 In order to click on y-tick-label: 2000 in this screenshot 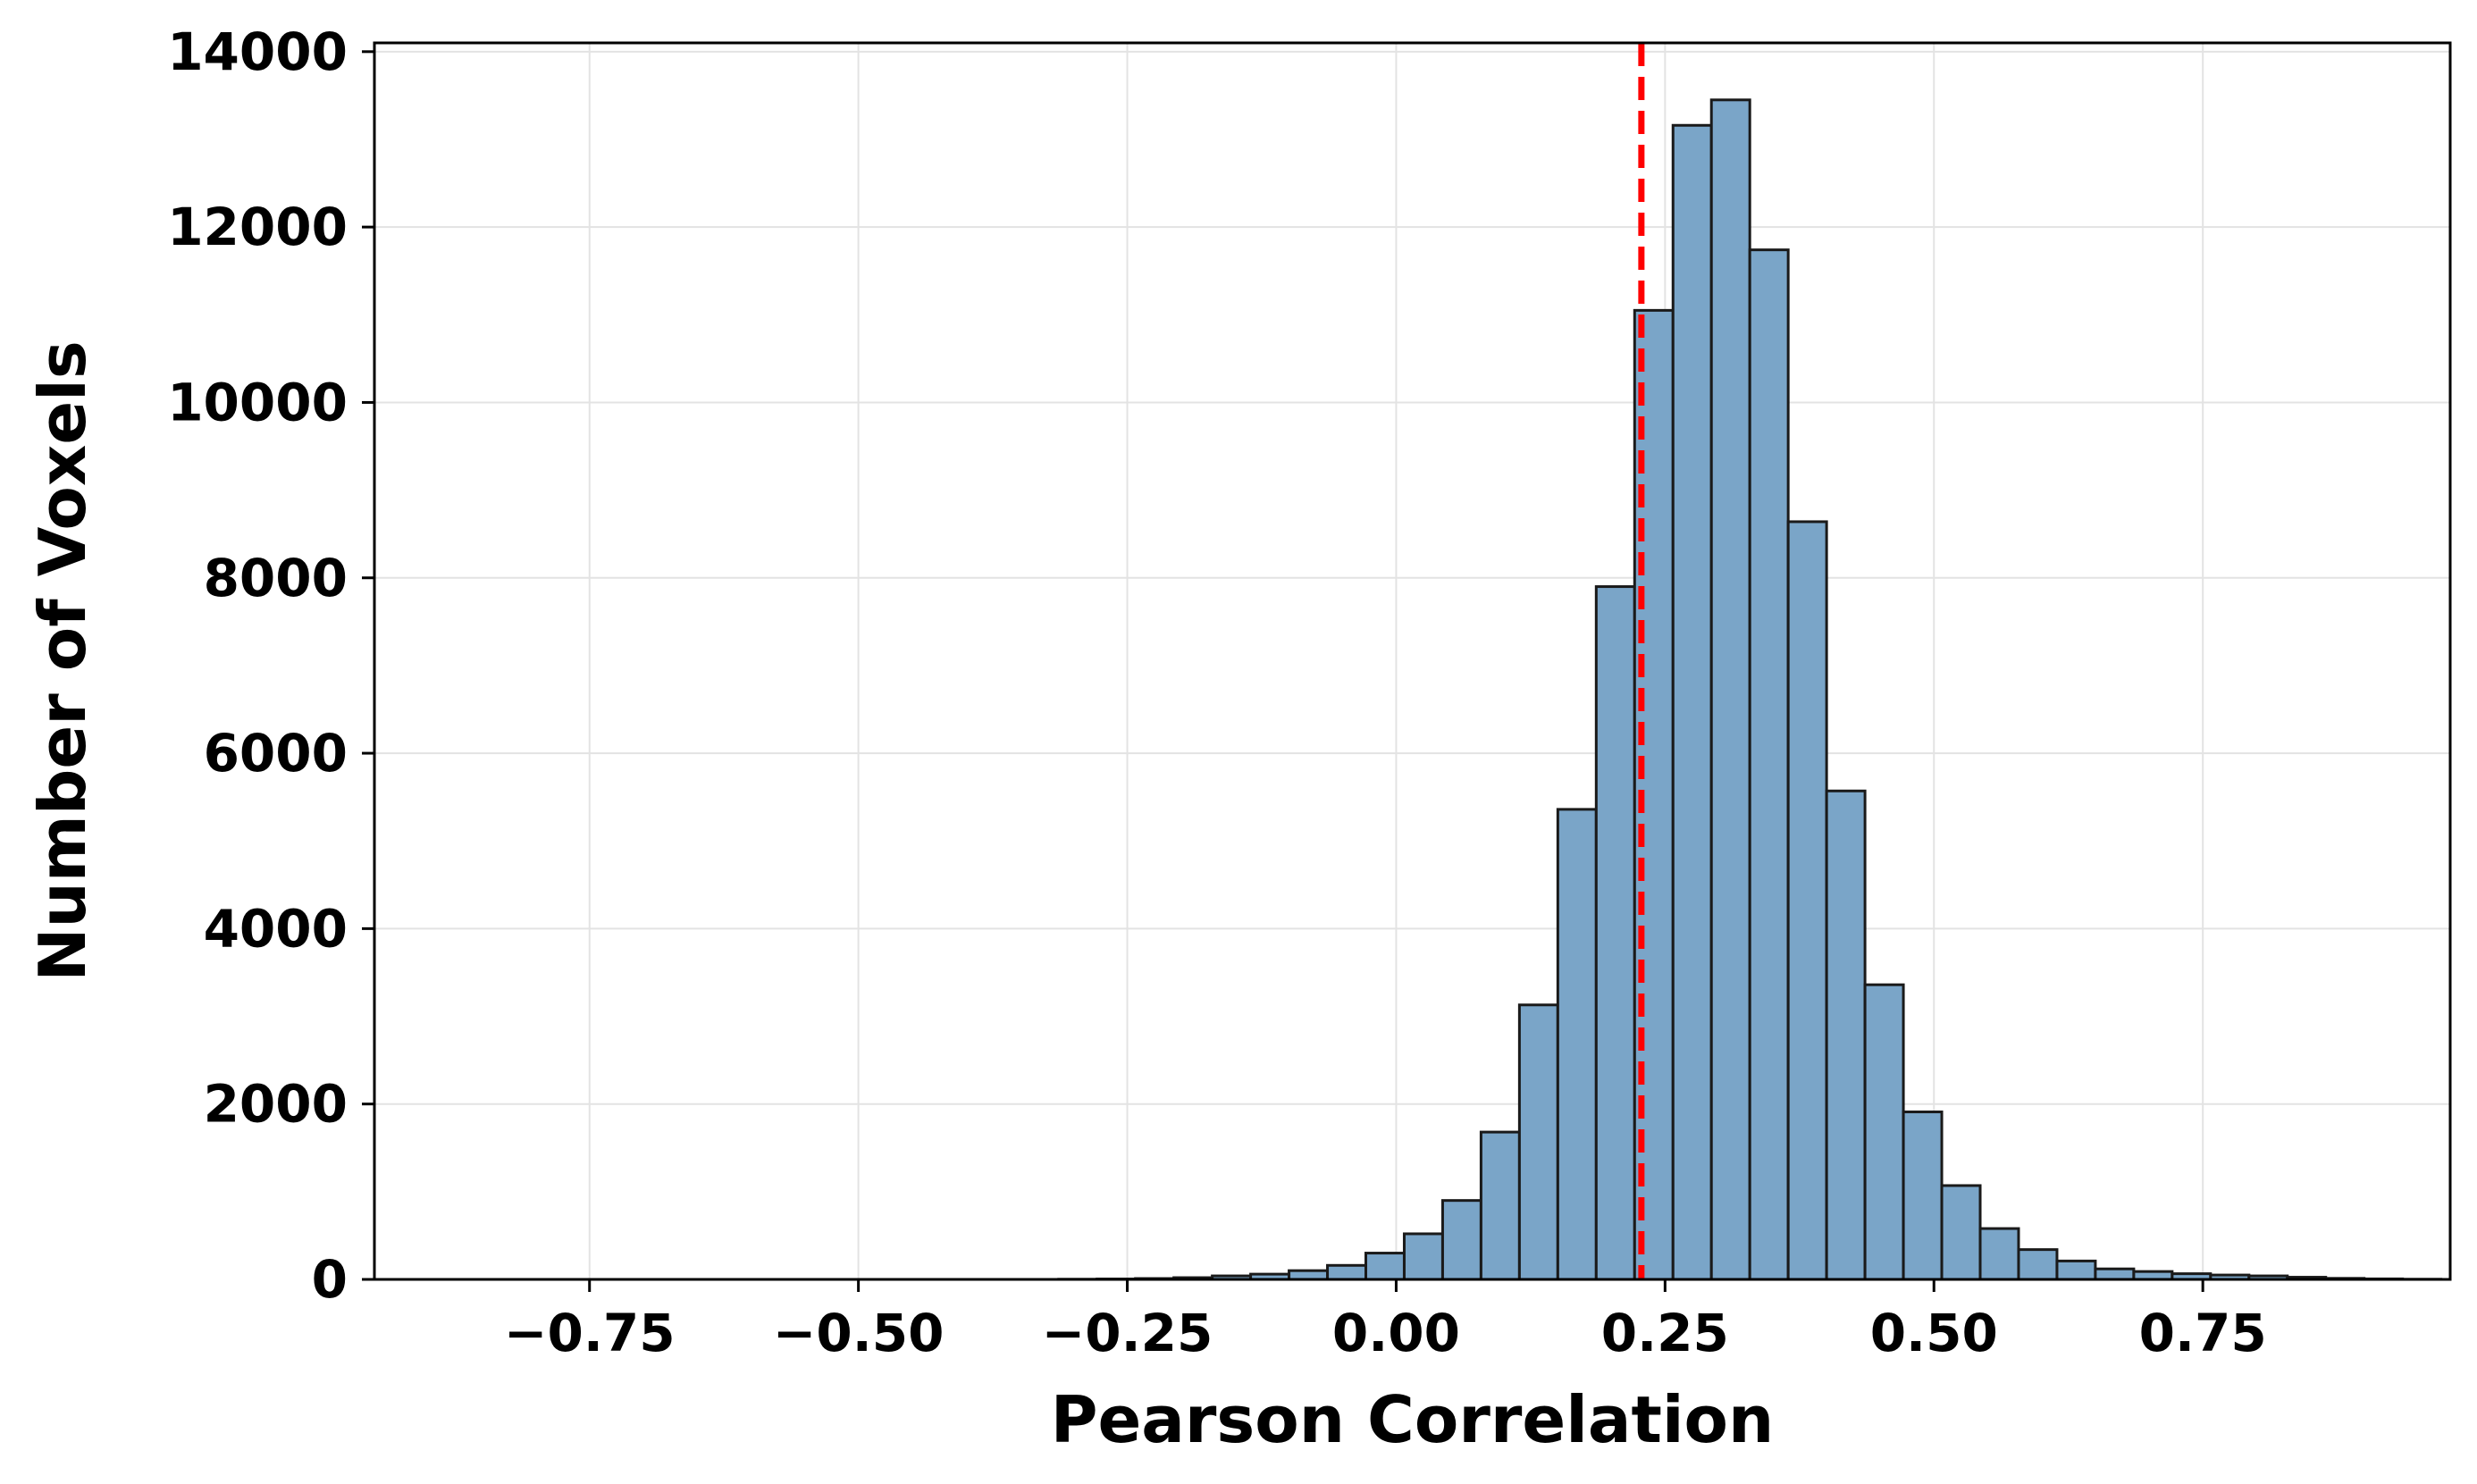, I will do `click(276, 1105)`.